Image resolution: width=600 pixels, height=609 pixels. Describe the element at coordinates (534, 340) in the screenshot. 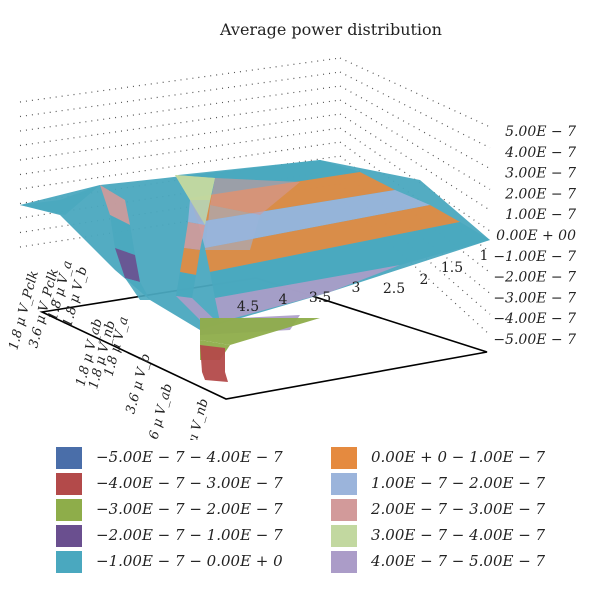

I see `z-tick-label: −5.00E − 7` at that location.